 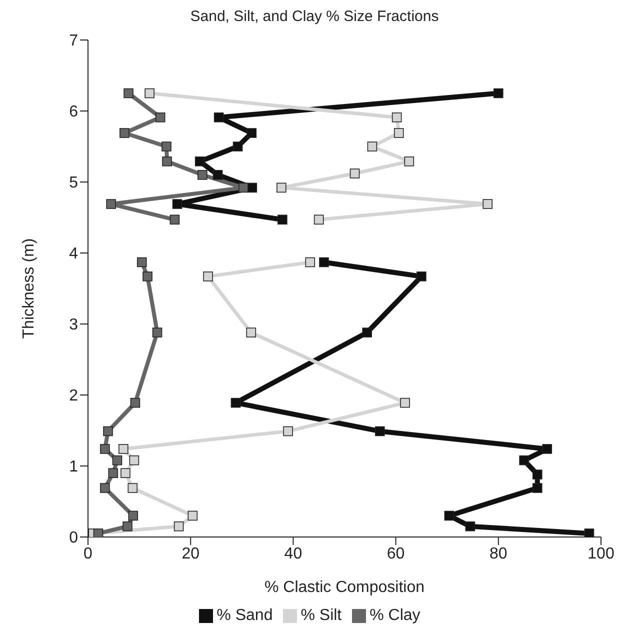 I want to click on y-tick-label: 2, so click(x=73, y=396).